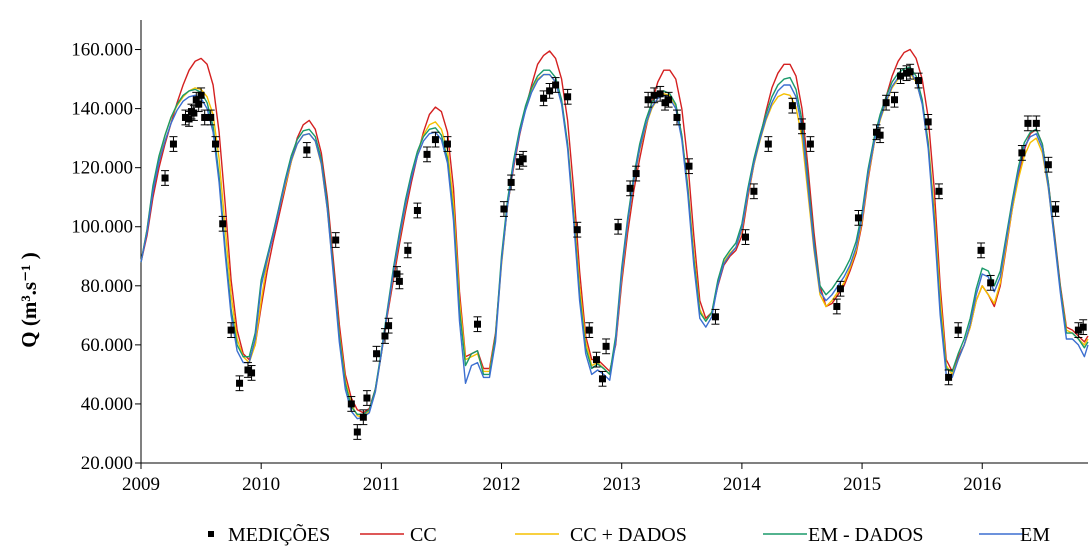  Describe the element at coordinates (502, 484) in the screenshot. I see `x-tick-label: 2012` at that location.